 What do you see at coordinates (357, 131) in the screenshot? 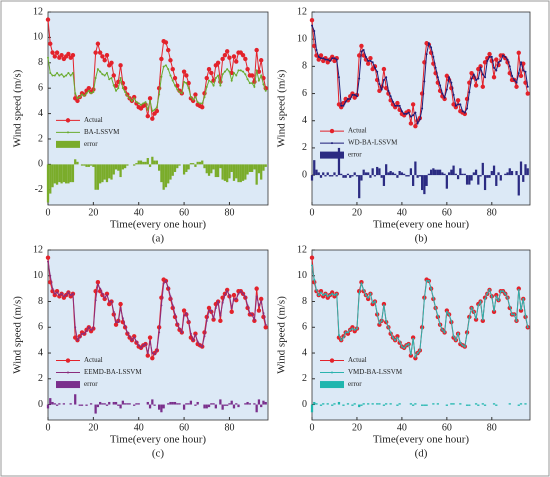
I see `legend-label: Actual` at bounding box center [357, 131].